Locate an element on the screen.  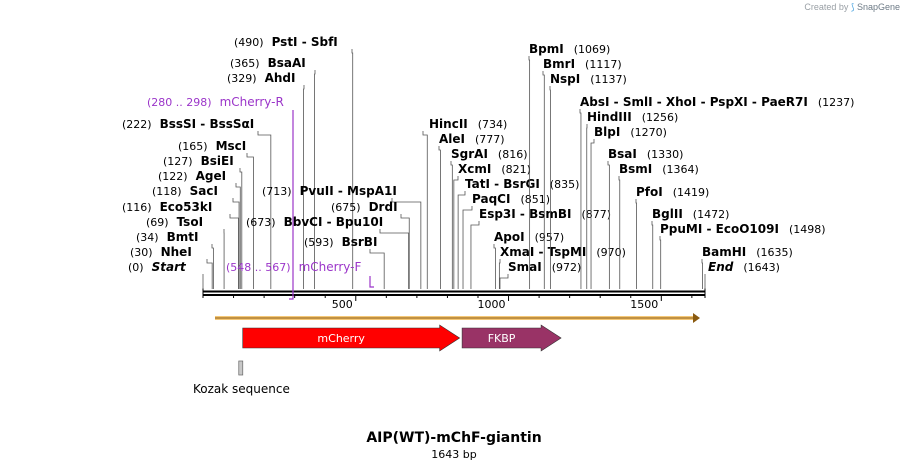
site-smai: SmaI (972) is located at coordinates (540, 274).